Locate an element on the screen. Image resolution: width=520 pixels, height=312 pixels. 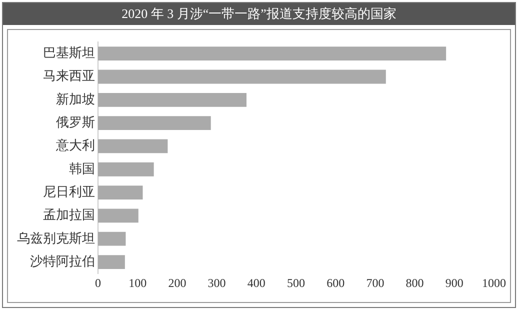
y-tick-label: 韩国 is located at coordinates (82, 168).